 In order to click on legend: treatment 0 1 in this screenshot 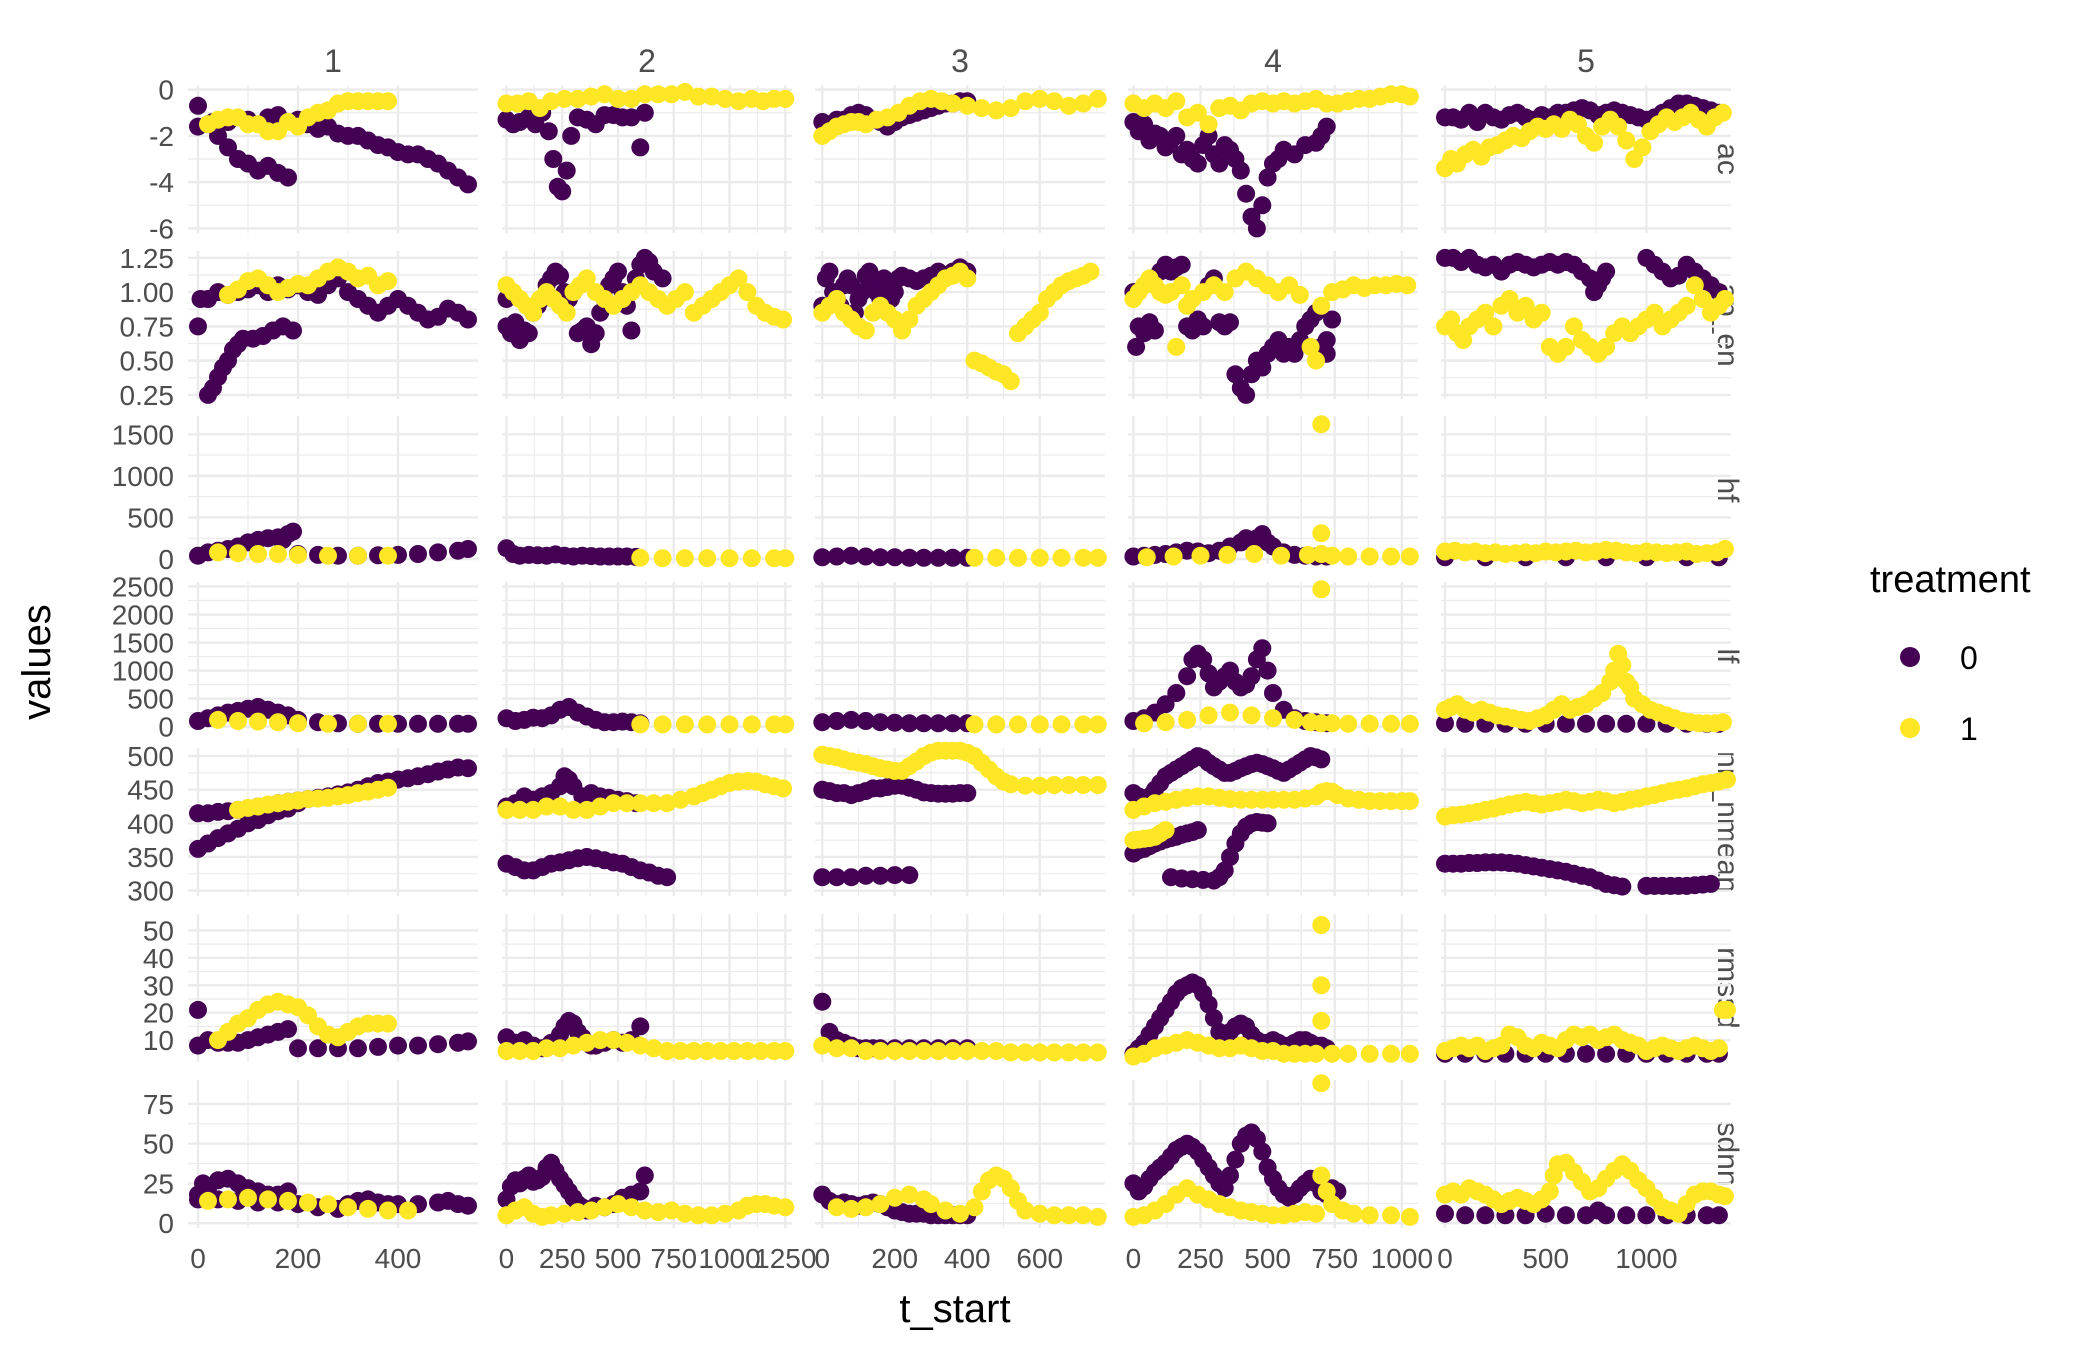, I will do `click(1950, 653)`.